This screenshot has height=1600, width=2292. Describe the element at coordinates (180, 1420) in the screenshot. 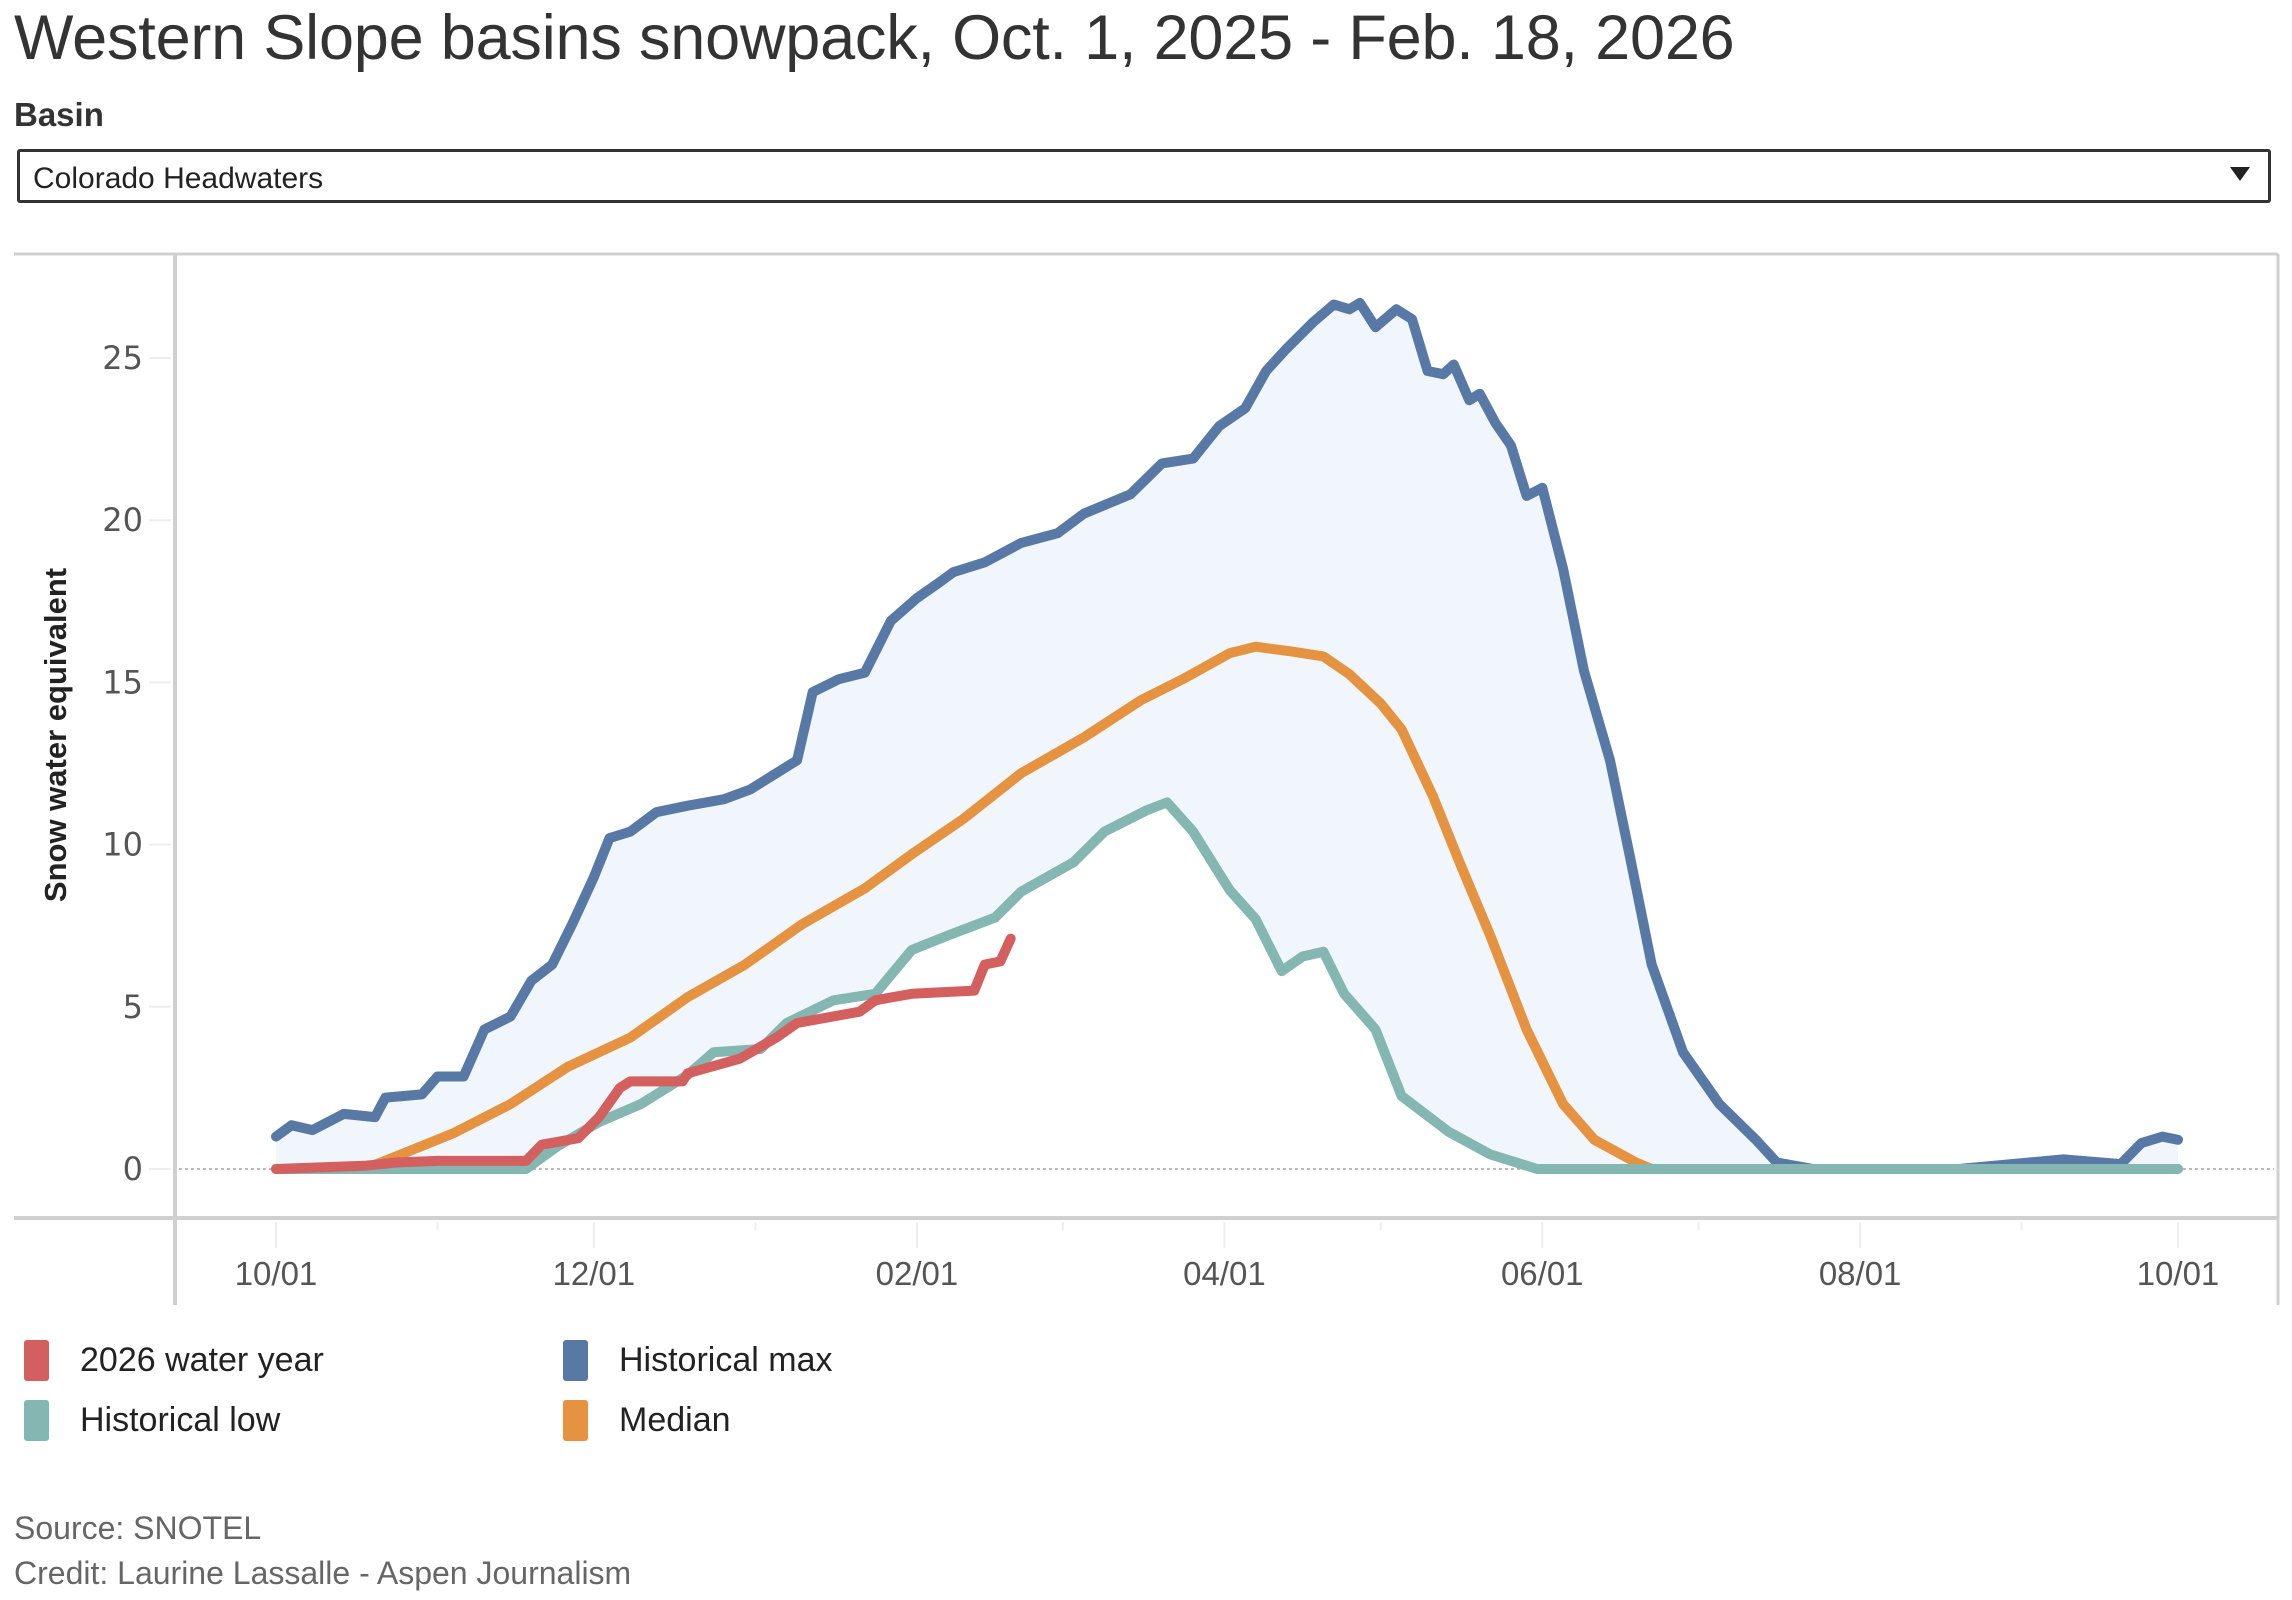

I see `legend-label: Historical low` at that location.